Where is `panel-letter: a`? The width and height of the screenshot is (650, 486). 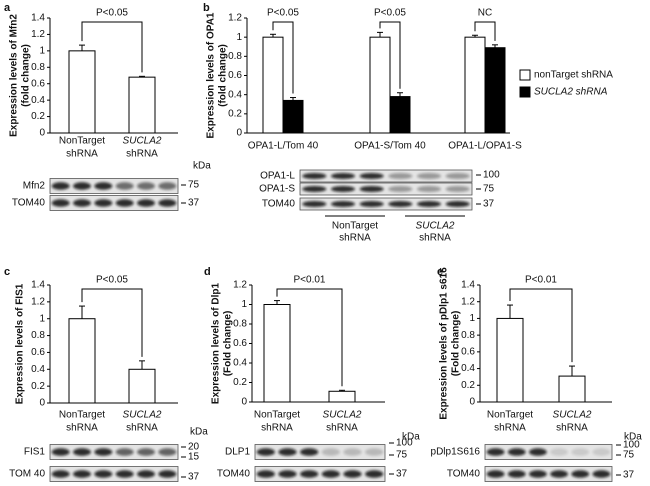 panel-letter: a is located at coordinates (7, 8).